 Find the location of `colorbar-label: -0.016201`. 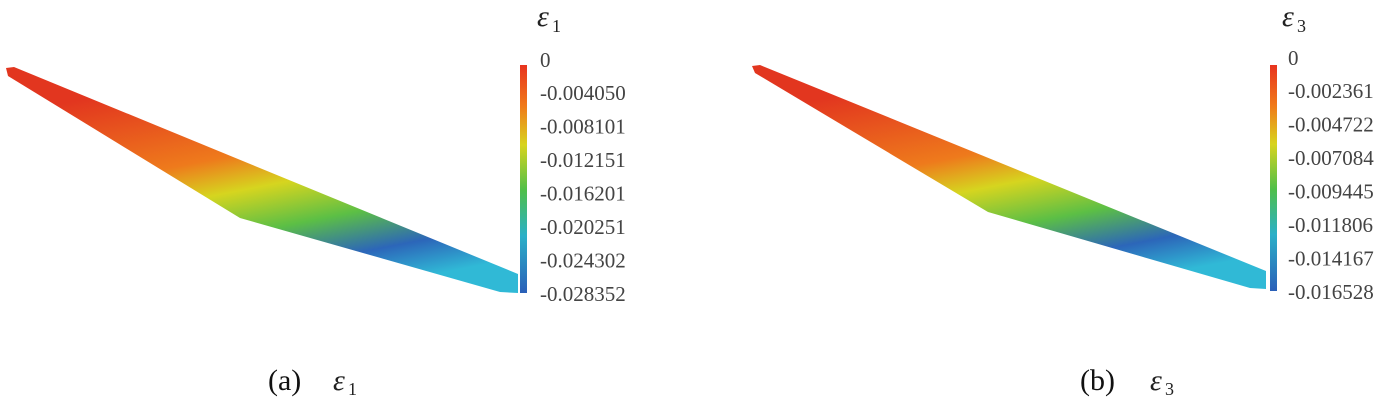

colorbar-label: -0.016201 is located at coordinates (583, 194).